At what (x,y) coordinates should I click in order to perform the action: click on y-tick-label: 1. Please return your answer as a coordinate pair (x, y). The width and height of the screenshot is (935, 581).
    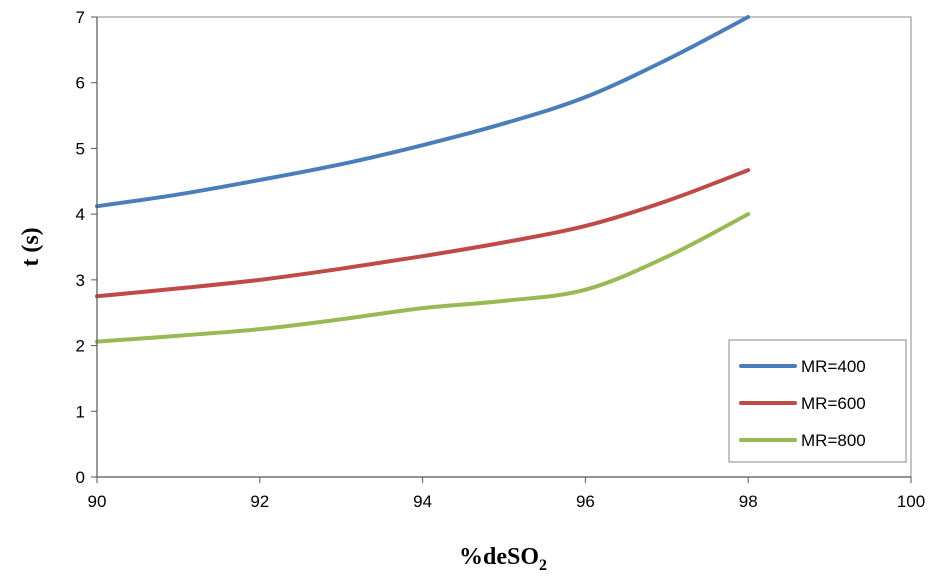
    Looking at the image, I should click on (80, 411).